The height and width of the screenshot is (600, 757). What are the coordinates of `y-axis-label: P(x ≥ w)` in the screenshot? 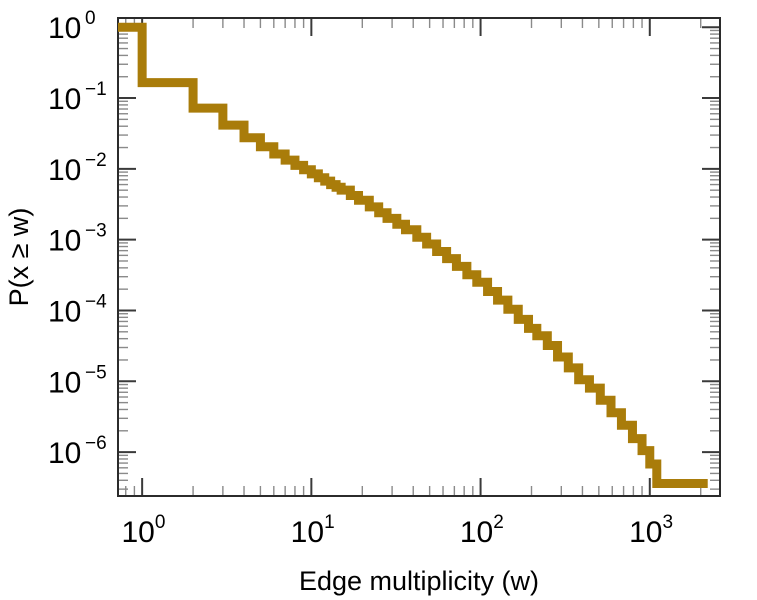 It's located at (19, 257).